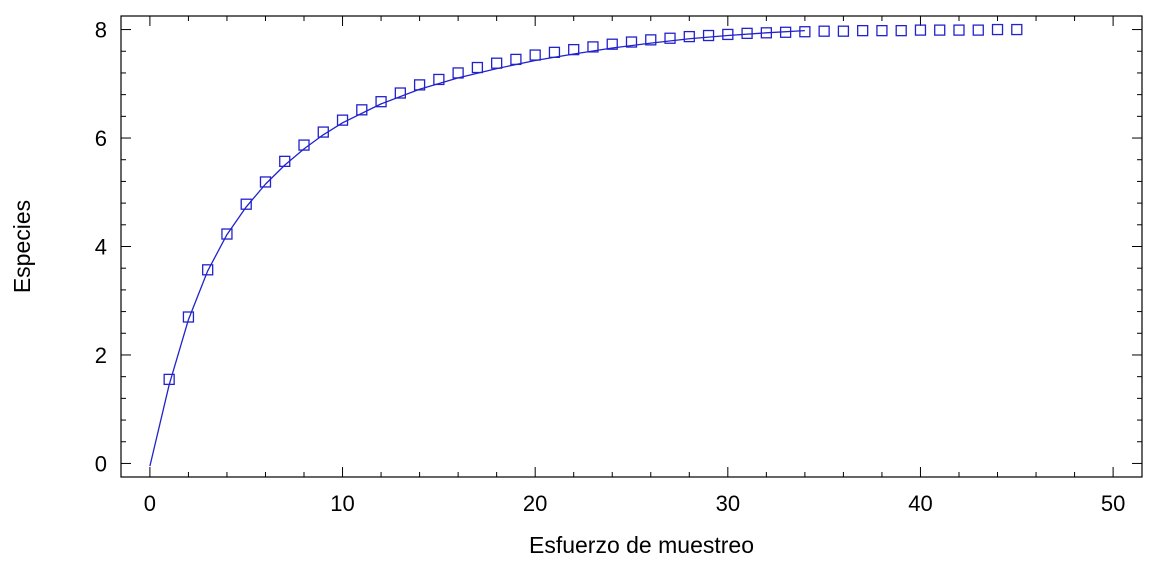 The image size is (1149, 563). Describe the element at coordinates (150, 503) in the screenshot. I see `x-tick-label: 0` at that location.